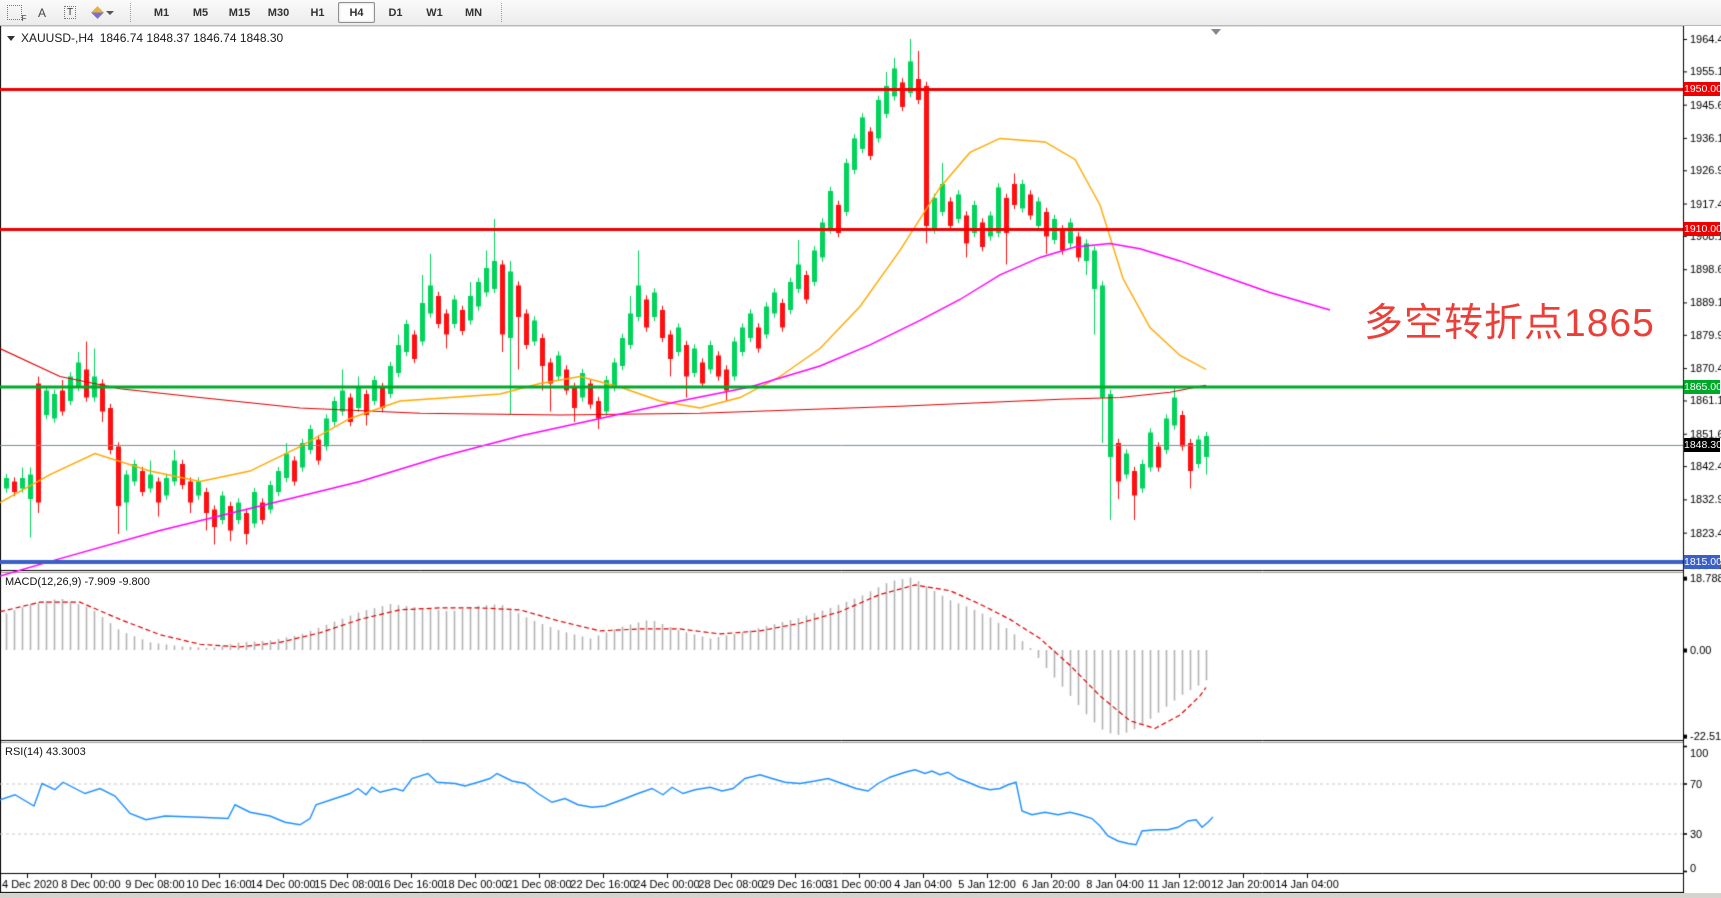 The image size is (1721, 898). What do you see at coordinates (97, 12) in the screenshot?
I see `diamond-icon` at bounding box center [97, 12].